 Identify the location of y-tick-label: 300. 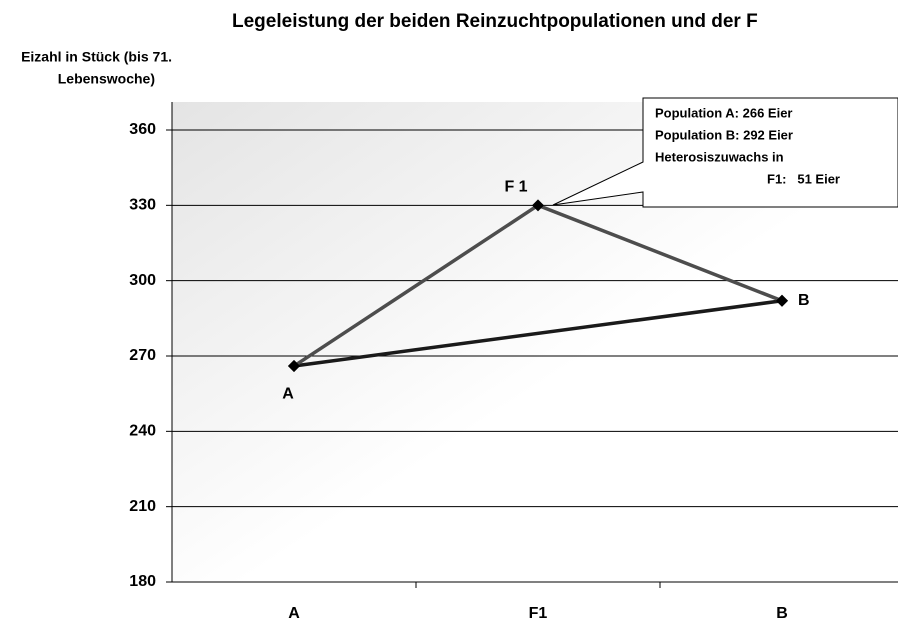
(142, 280).